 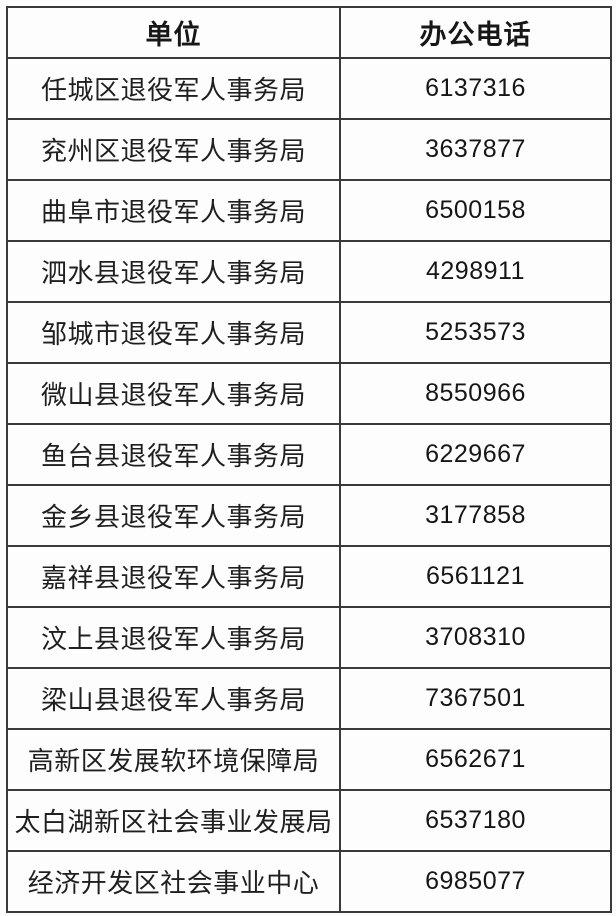 I want to click on phone-cell: 8550966, so click(x=475, y=393).